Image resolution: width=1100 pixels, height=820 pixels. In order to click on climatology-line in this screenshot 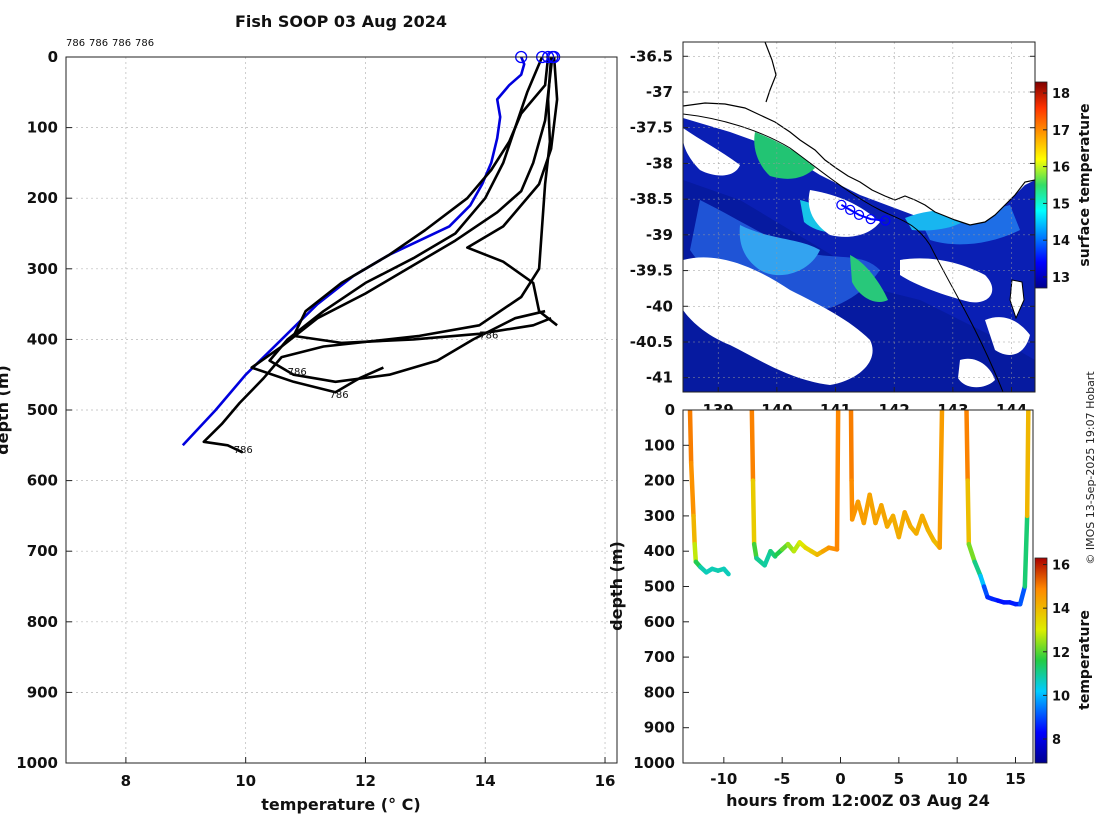, I will do `click(353, 252)`.